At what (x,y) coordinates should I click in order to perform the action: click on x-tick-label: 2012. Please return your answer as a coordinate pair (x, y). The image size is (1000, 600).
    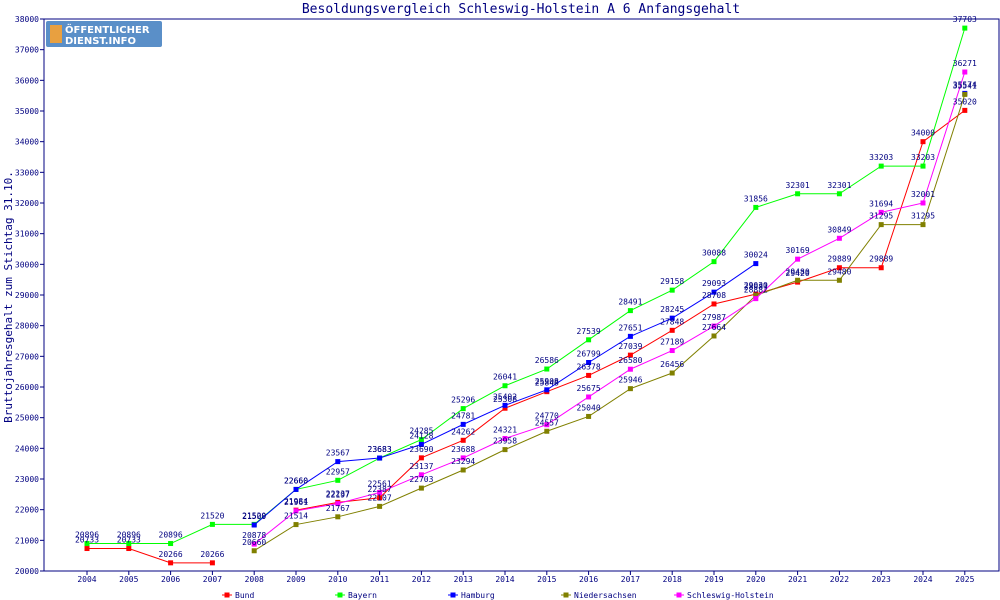
    Looking at the image, I should click on (421, 579).